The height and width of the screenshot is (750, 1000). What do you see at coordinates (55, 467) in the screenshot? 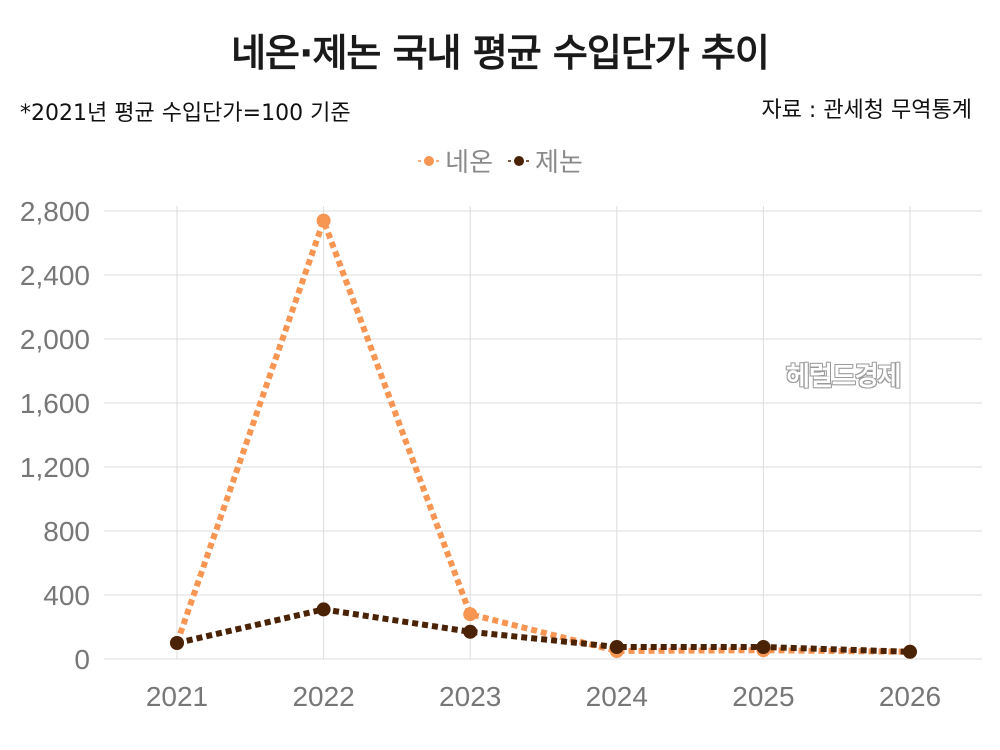
I see `y-tick-label: 1,200` at bounding box center [55, 467].